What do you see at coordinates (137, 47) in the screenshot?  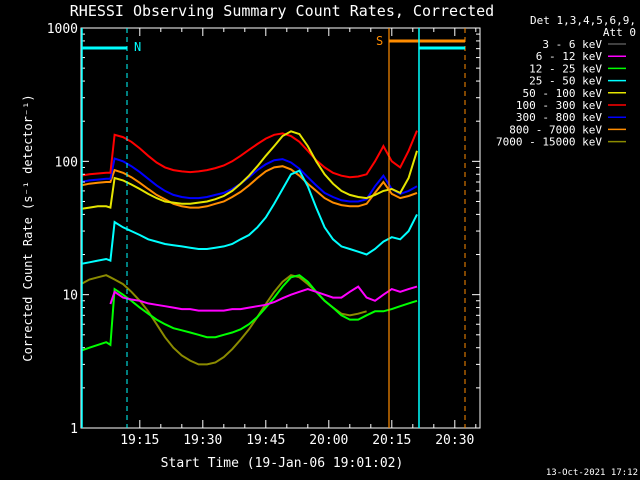 I see `night-marker-label: N` at bounding box center [137, 47].